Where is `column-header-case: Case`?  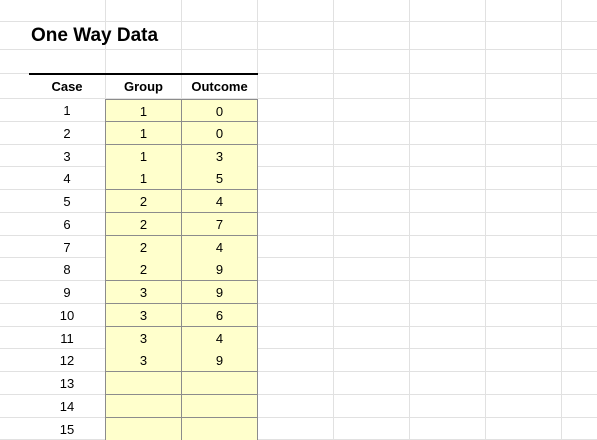 column-header-case: Case is located at coordinates (67, 86).